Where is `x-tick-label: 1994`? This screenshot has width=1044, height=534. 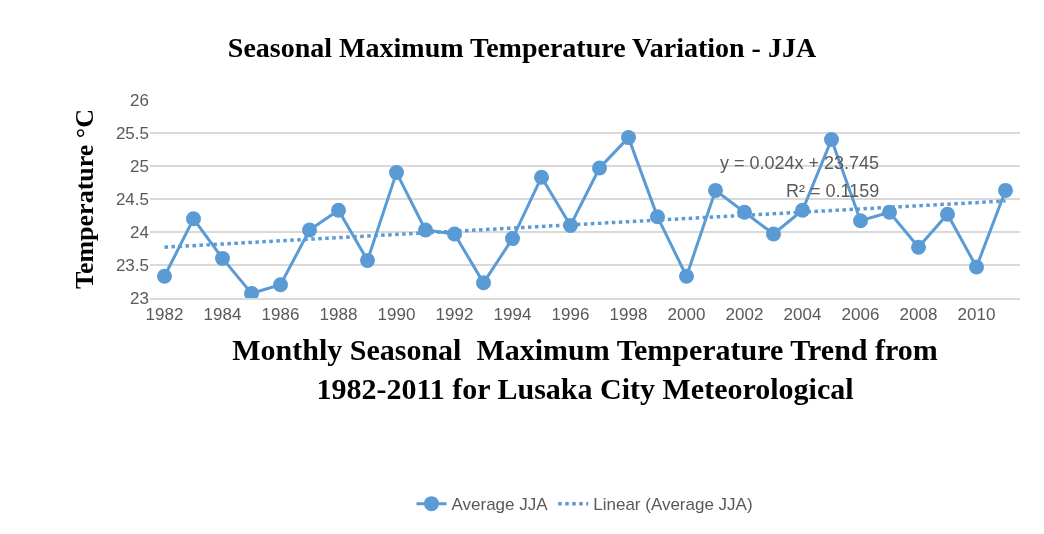
x-tick-label: 1994 is located at coordinates (512, 315).